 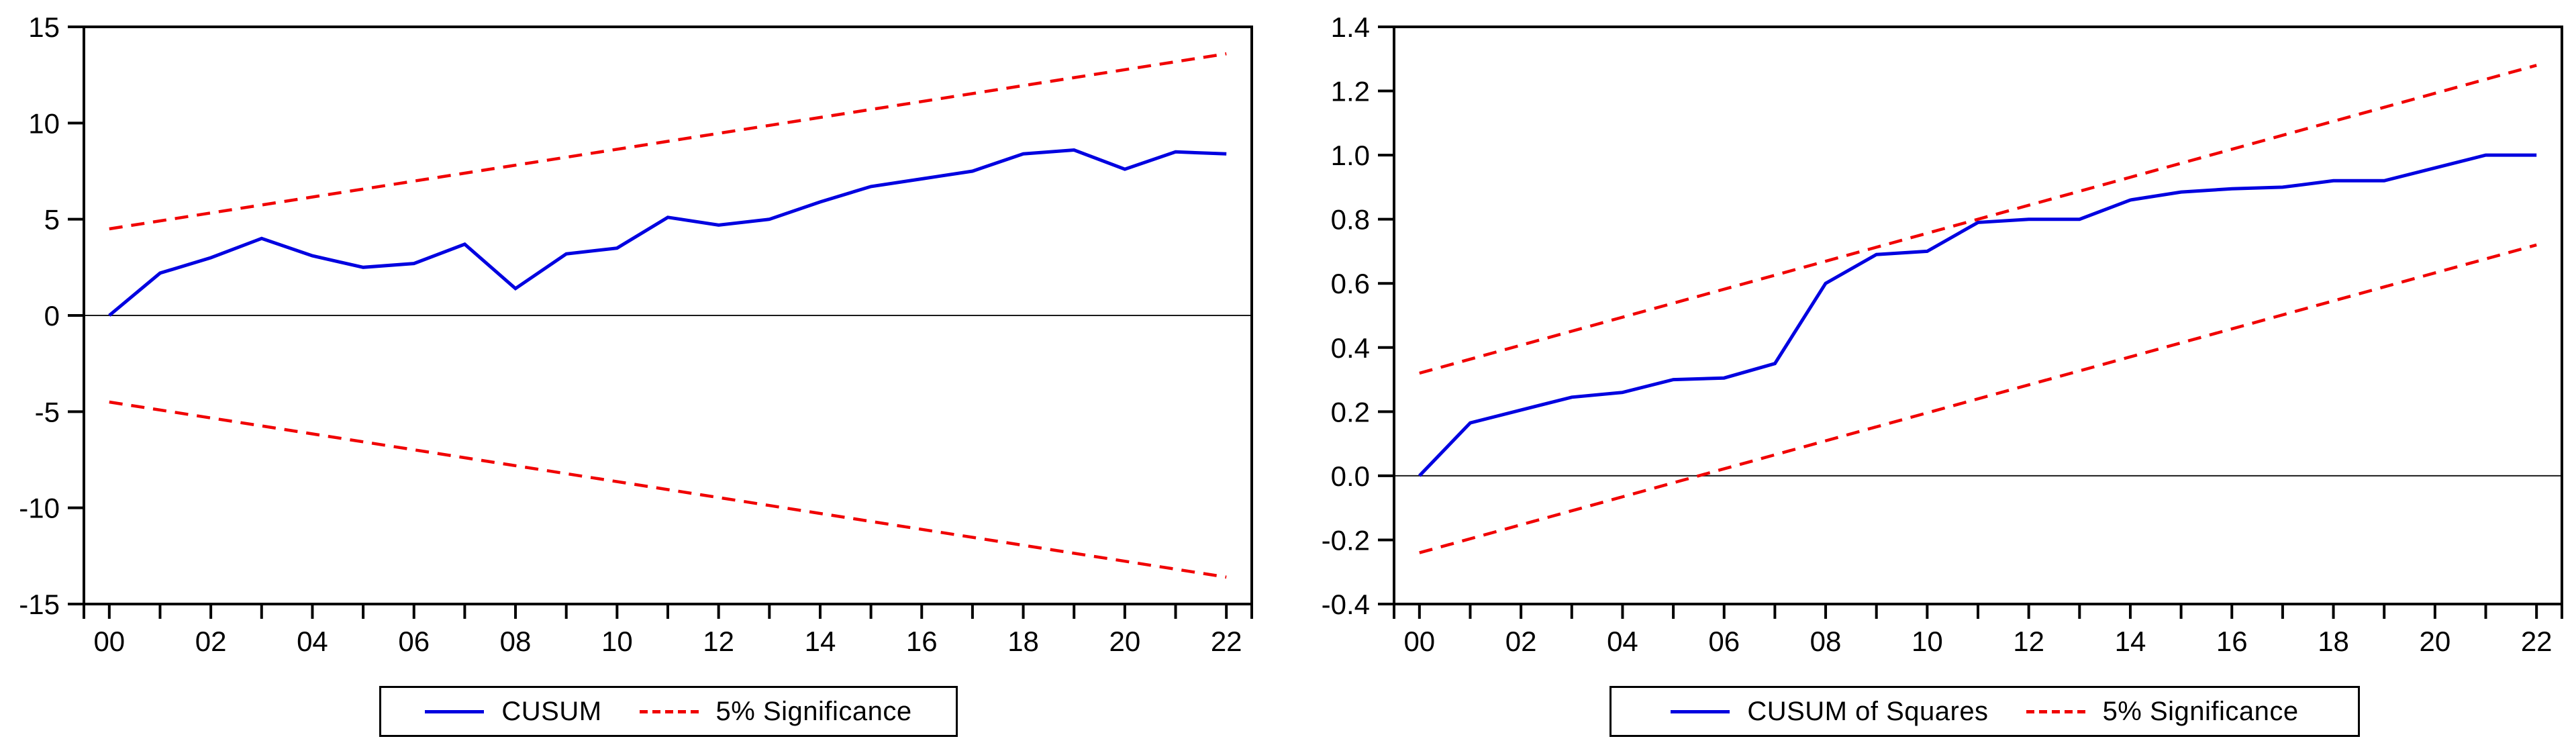 What do you see at coordinates (1350, 348) in the screenshot?
I see `cusumsq-y-tick-label: 0.4` at bounding box center [1350, 348].